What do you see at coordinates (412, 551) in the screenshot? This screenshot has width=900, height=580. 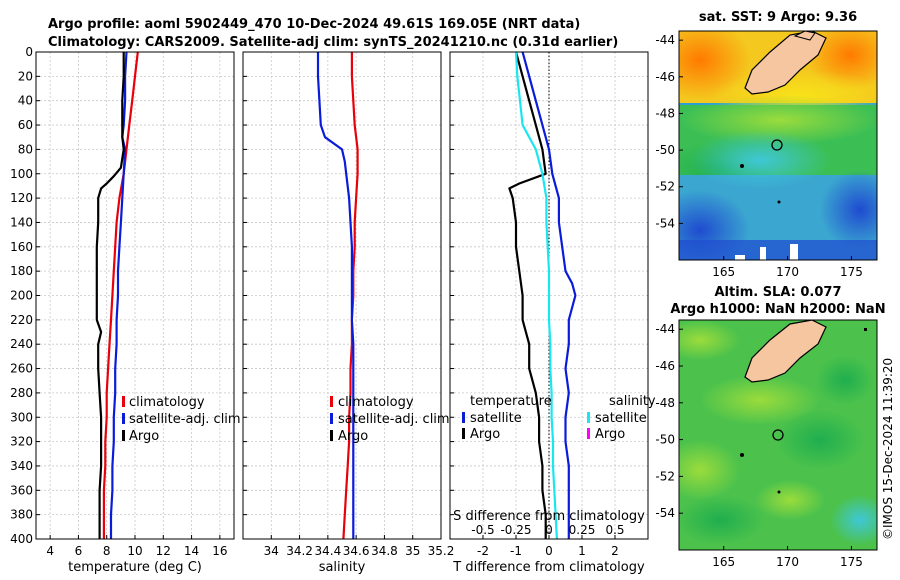 I see `x-tick-label: 35` at bounding box center [412, 551].